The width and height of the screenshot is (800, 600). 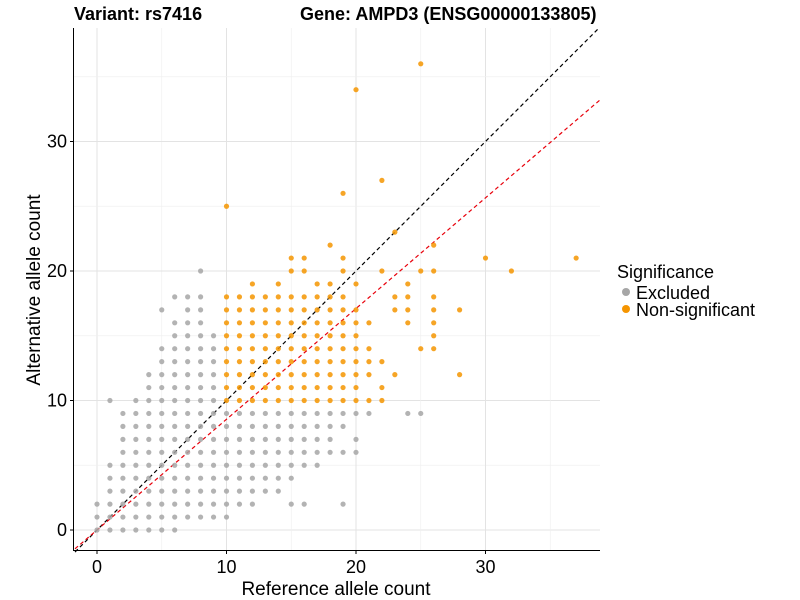 What do you see at coordinates (62, 530) in the screenshot?
I see `y-tick-label: 0` at bounding box center [62, 530].